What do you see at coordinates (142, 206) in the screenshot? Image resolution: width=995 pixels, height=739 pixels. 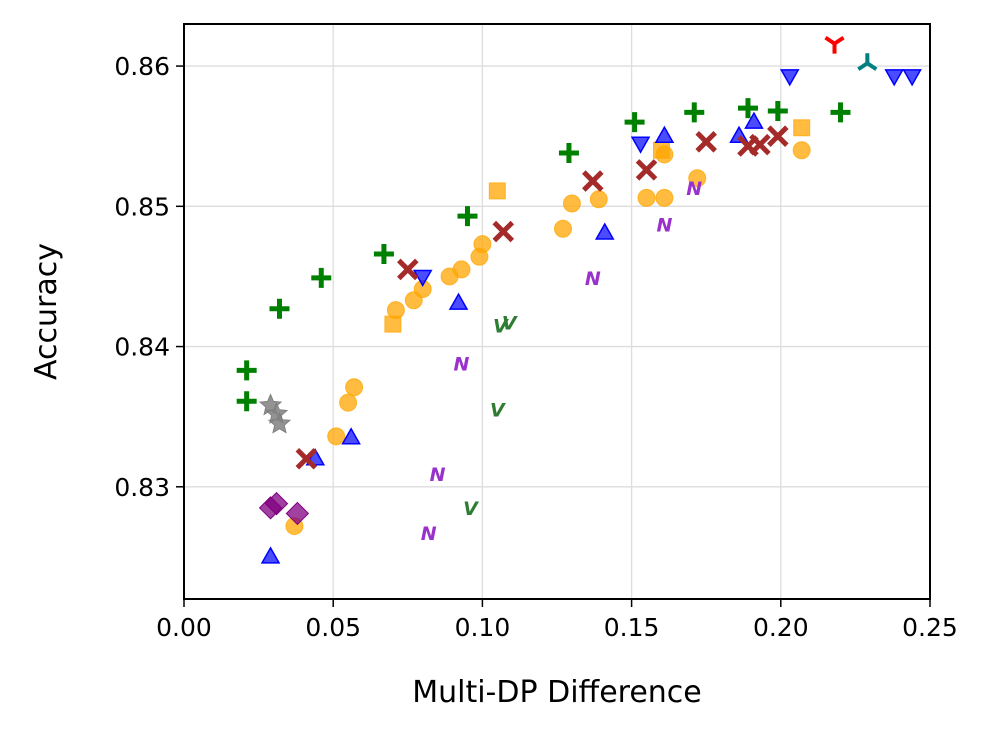 I see `y-tick-label: 0.85` at bounding box center [142, 206].